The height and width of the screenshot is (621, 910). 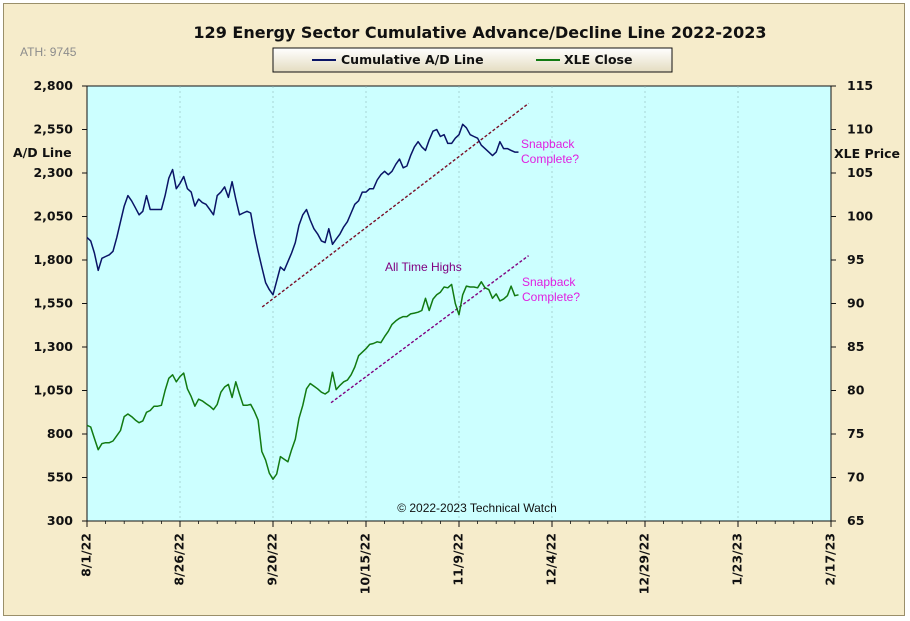 What do you see at coordinates (60, 433) in the screenshot?
I see `left-tick-label: 800` at bounding box center [60, 433].